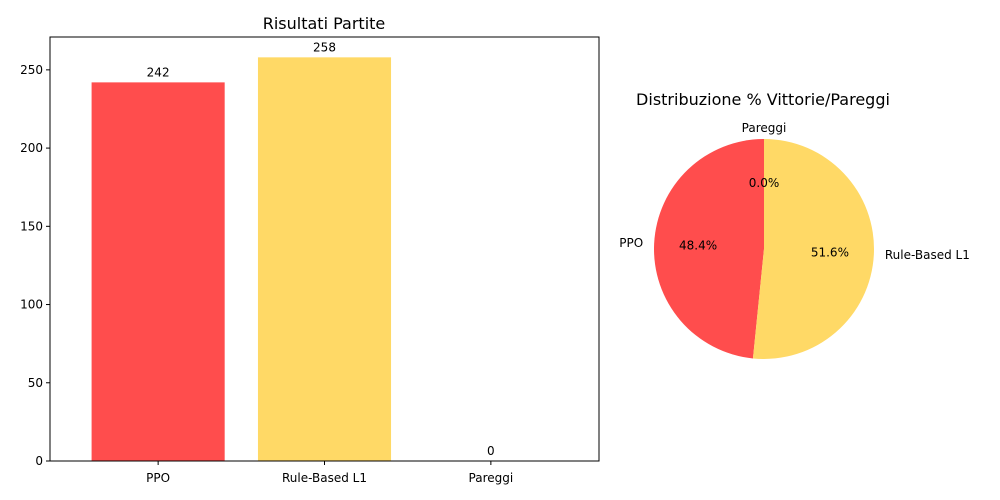 The height and width of the screenshot is (500, 1000). I want to click on pie-percent-2: 51.6%, so click(830, 252).